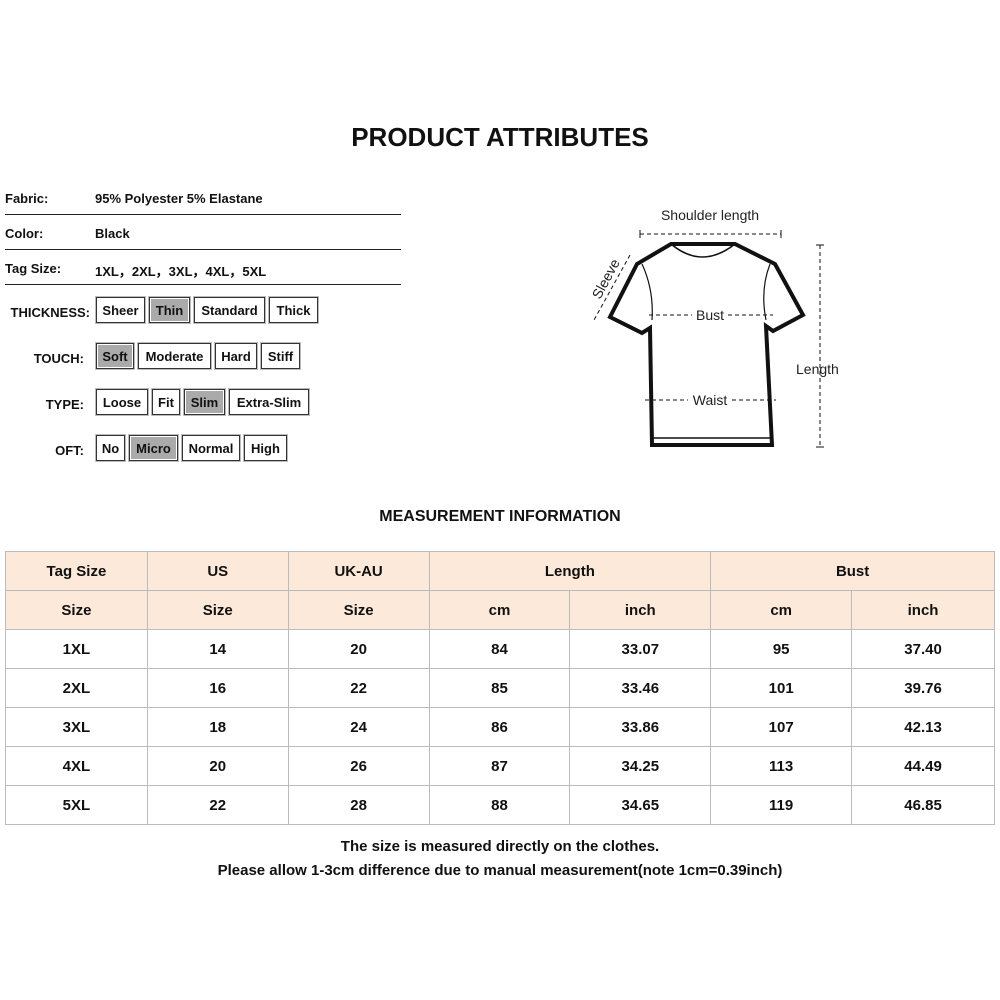 The image size is (1000, 1000). What do you see at coordinates (710, 315) in the screenshot?
I see `bust-label: Bust` at bounding box center [710, 315].